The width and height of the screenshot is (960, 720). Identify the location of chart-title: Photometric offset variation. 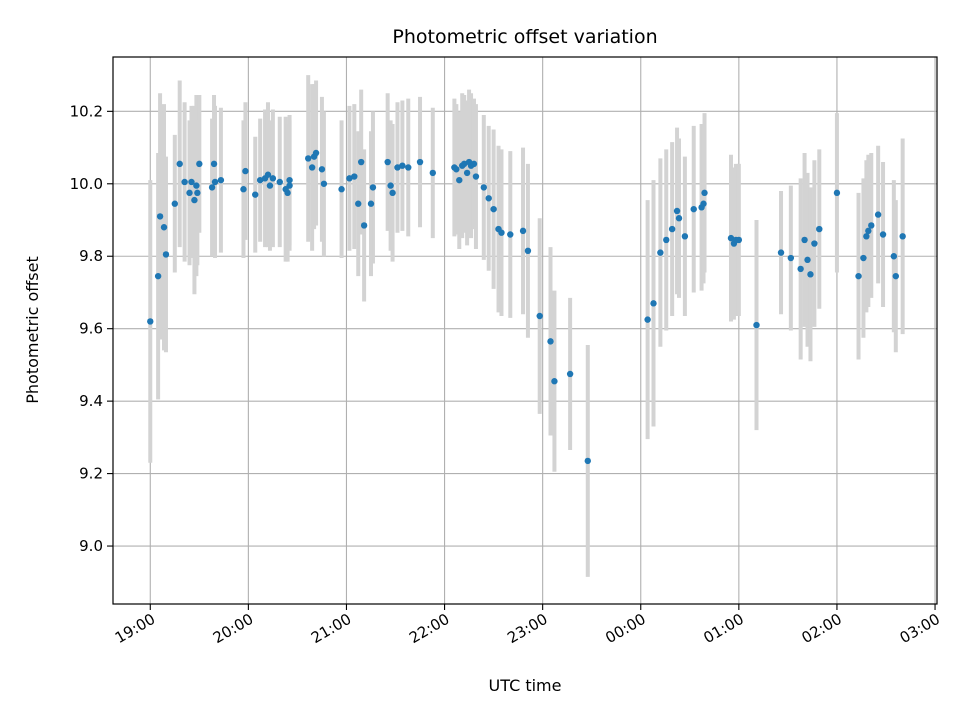
(524, 37).